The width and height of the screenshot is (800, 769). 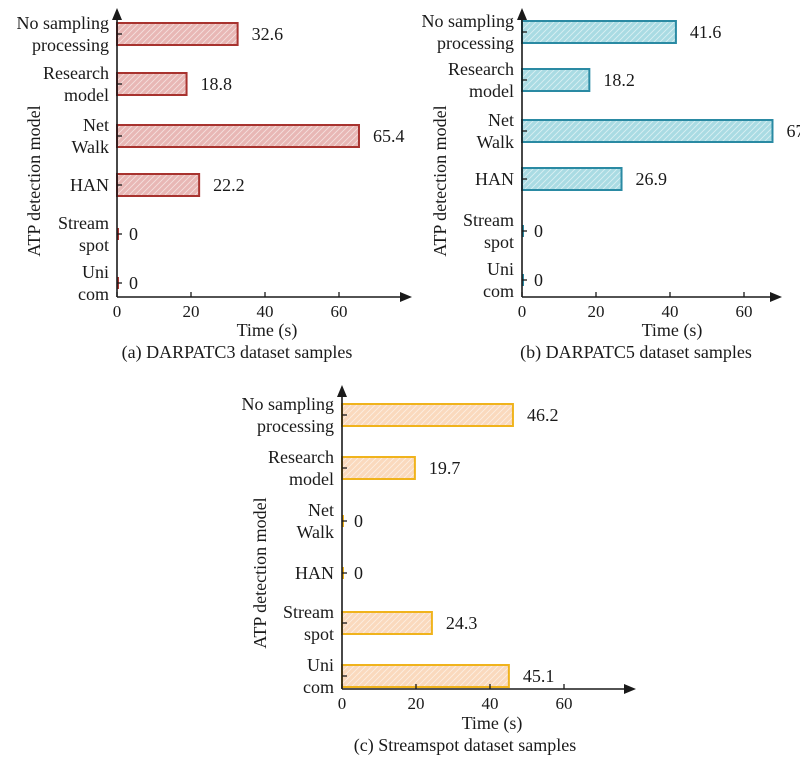 I want to click on value-label: 18.8, so click(x=217, y=84).